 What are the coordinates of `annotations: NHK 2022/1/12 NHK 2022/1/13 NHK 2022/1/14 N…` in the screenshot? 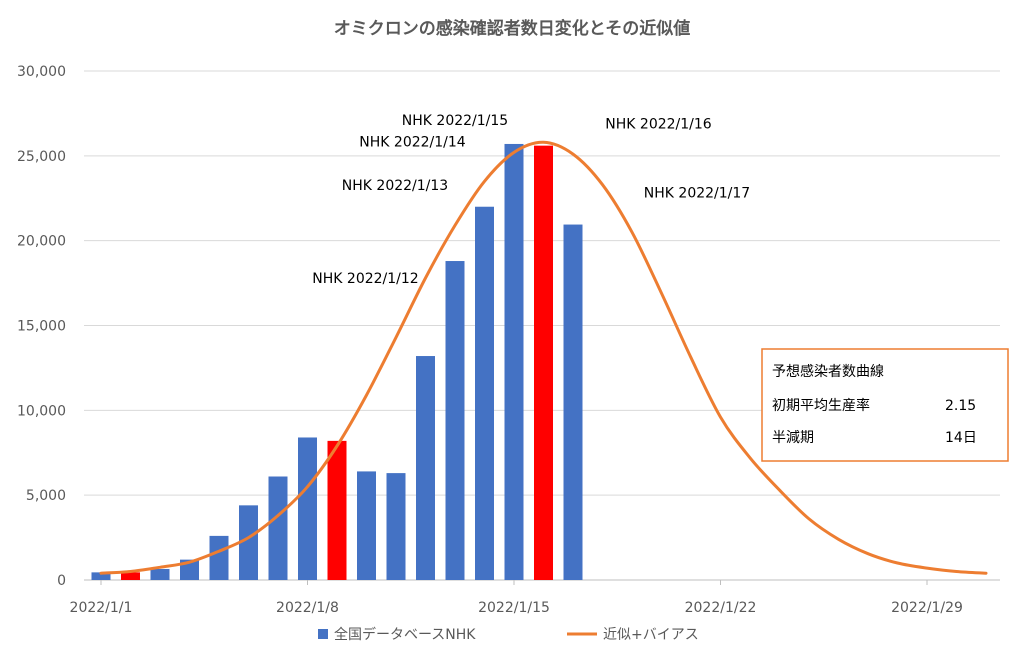 It's located at (531, 200).